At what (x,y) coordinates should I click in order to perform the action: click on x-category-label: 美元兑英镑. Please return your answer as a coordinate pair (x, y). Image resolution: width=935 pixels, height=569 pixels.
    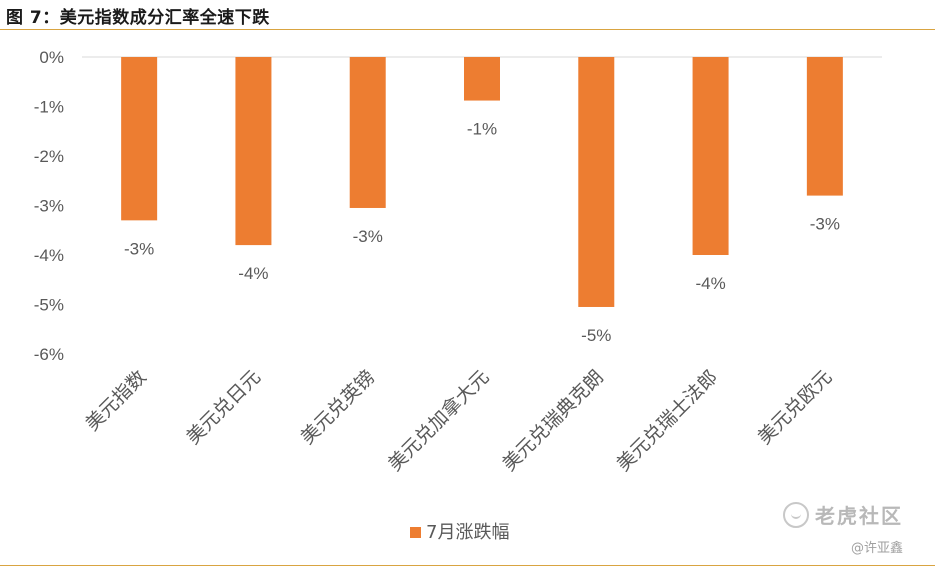
    Looking at the image, I should click on (338, 407).